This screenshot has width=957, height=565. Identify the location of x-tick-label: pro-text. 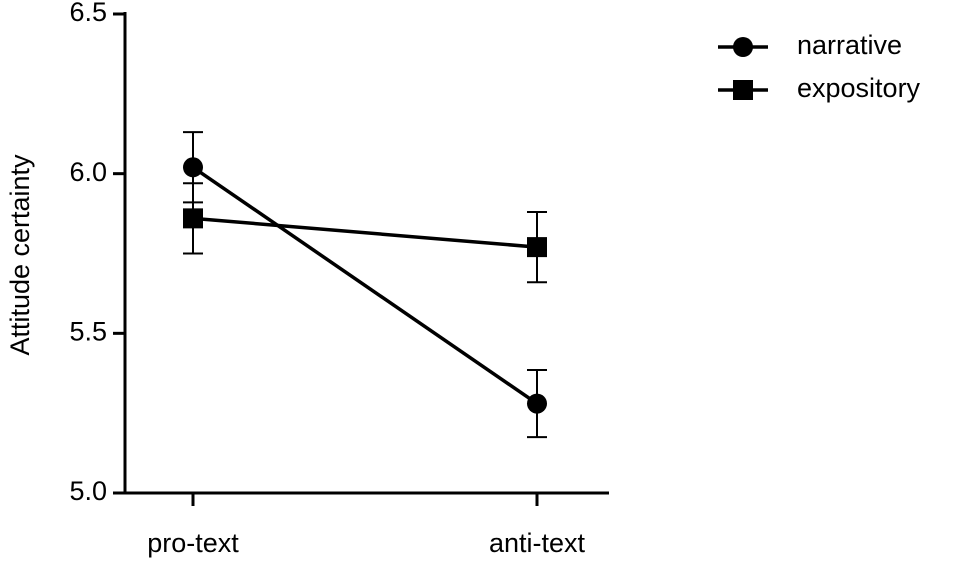
(193, 543).